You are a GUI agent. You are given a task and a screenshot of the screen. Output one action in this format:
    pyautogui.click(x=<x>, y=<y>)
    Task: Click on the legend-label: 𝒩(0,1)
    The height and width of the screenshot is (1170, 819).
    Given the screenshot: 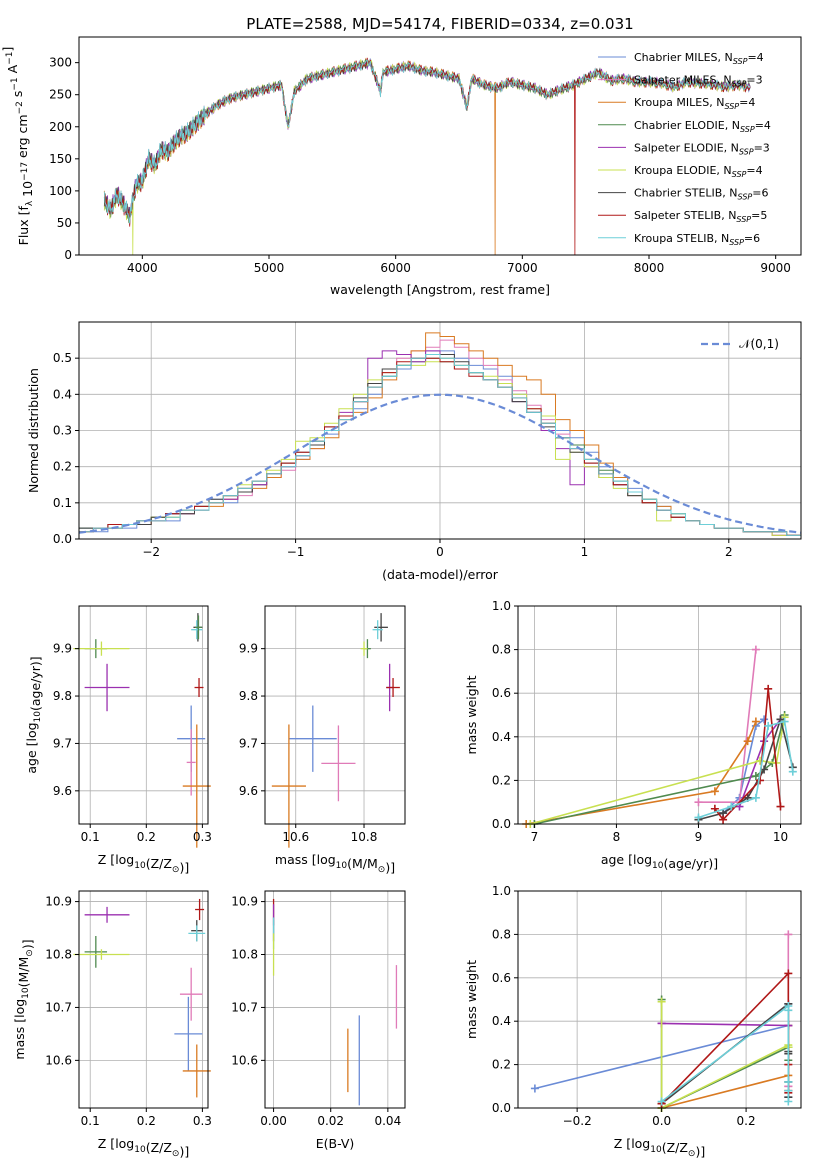 What is the action you would take?
    pyautogui.click(x=759, y=344)
    